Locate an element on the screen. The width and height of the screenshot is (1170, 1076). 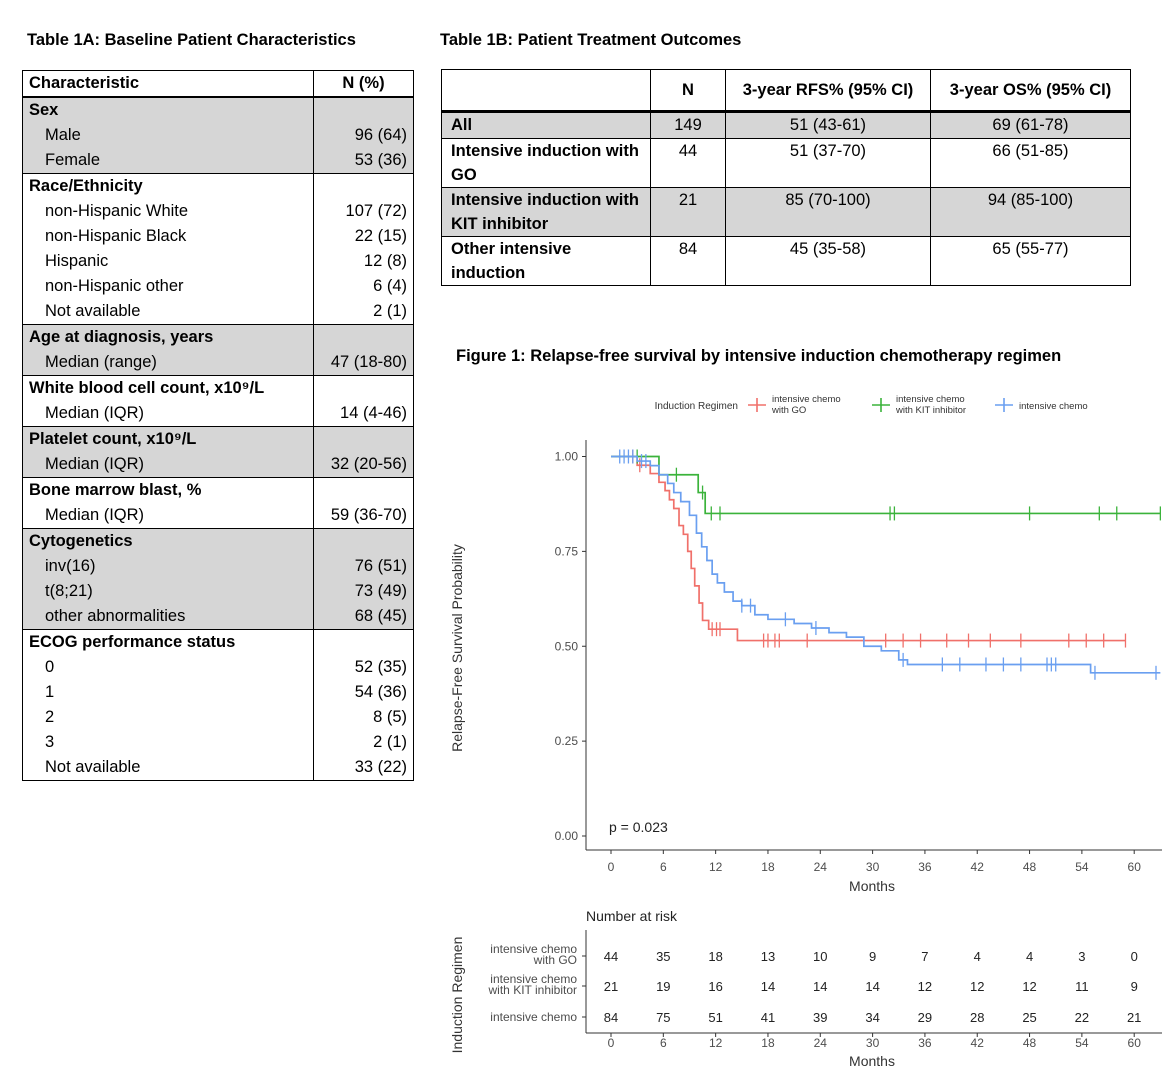
y-tick-label: 0.75 is located at coordinates (567, 551).